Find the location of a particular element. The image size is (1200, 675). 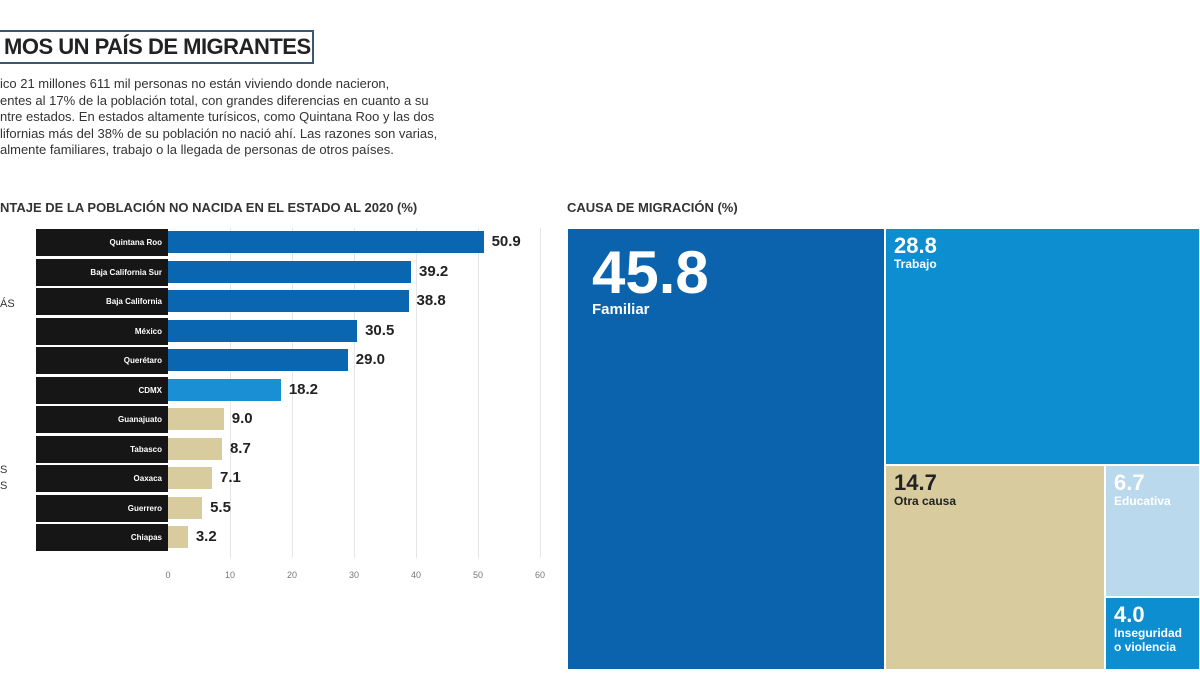

value-label: 29.0 is located at coordinates (370, 359).